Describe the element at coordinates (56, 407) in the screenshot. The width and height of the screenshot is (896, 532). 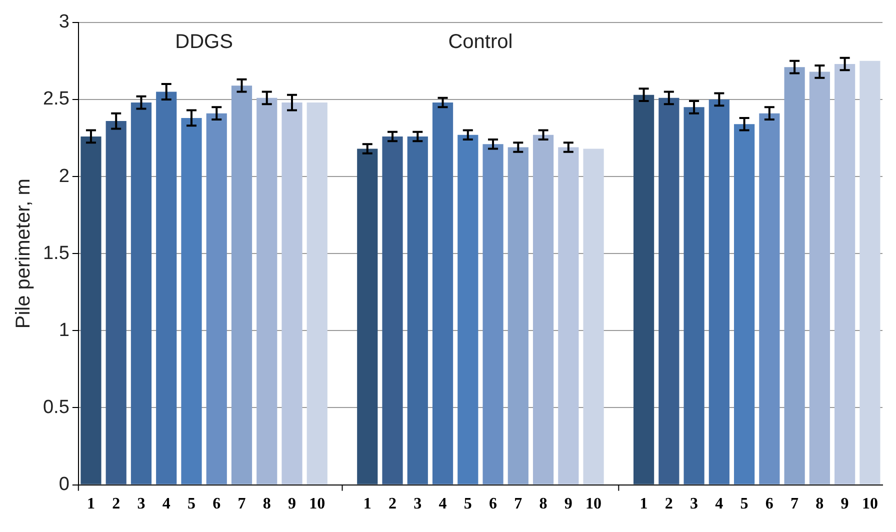
I see `y-tick-label: 0.5` at that location.